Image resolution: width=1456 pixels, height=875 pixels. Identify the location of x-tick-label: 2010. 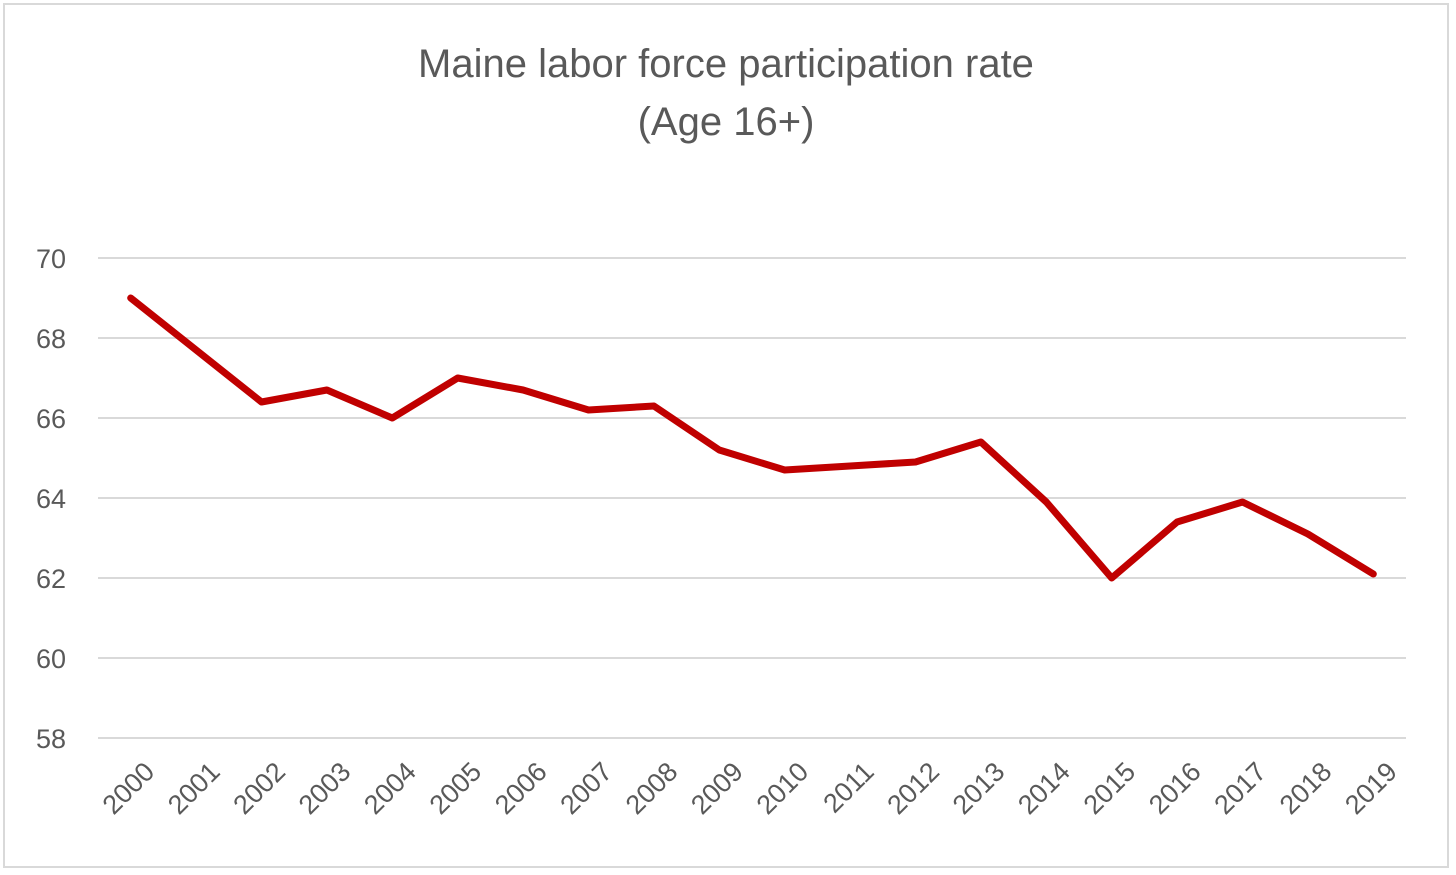
(783, 788).